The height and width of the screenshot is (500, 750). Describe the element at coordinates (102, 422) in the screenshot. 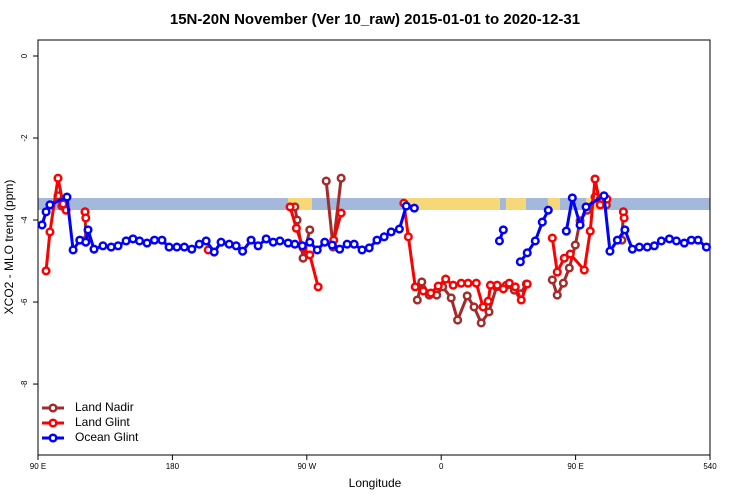

I see `legend-label: Land Glint` at that location.